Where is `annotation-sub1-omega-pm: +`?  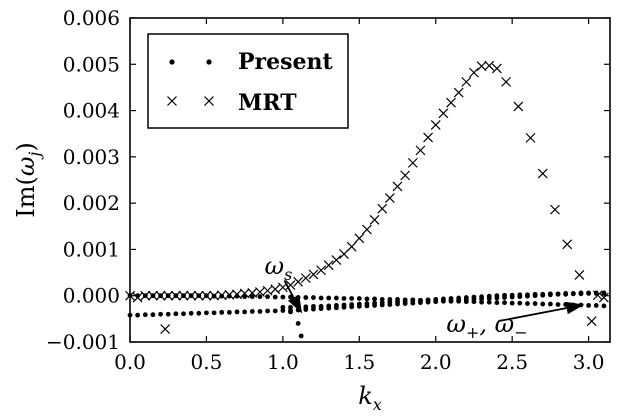 annotation-sub1-omega-pm: + is located at coordinates (472, 332).